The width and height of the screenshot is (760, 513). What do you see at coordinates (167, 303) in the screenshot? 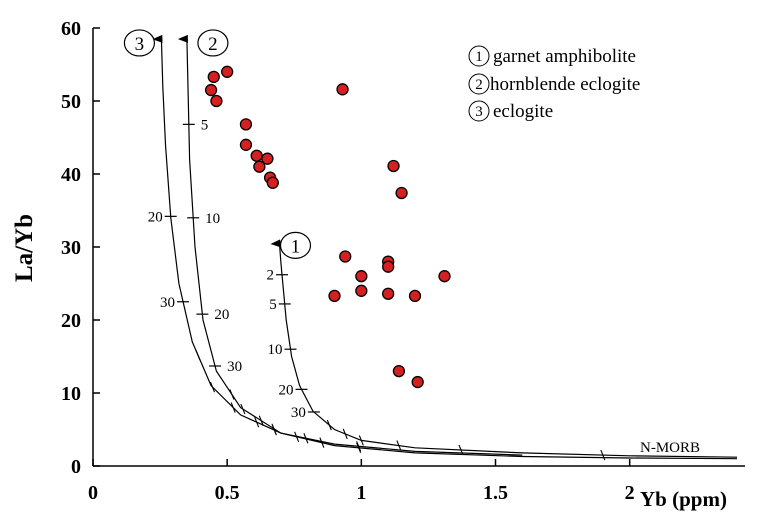
I see `curve-3-tick-label: 30` at bounding box center [167, 303].